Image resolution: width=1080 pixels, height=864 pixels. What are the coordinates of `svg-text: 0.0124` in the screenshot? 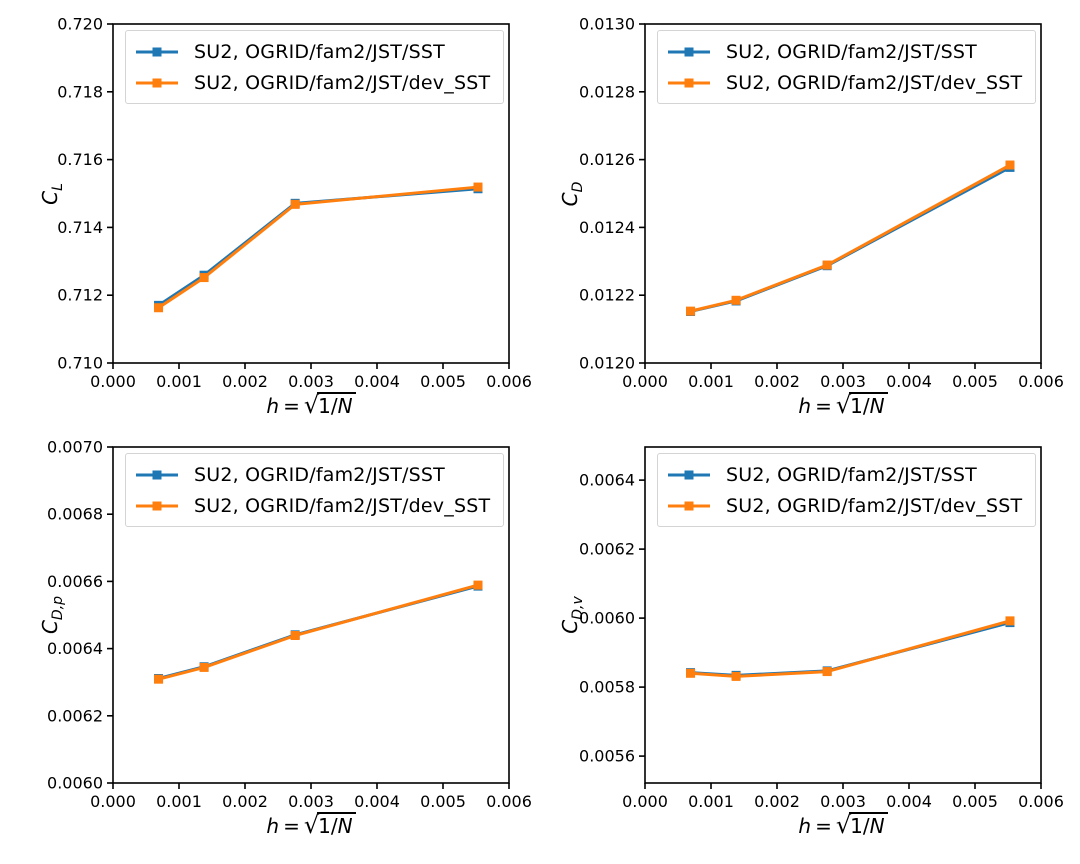 It's located at (607, 227).